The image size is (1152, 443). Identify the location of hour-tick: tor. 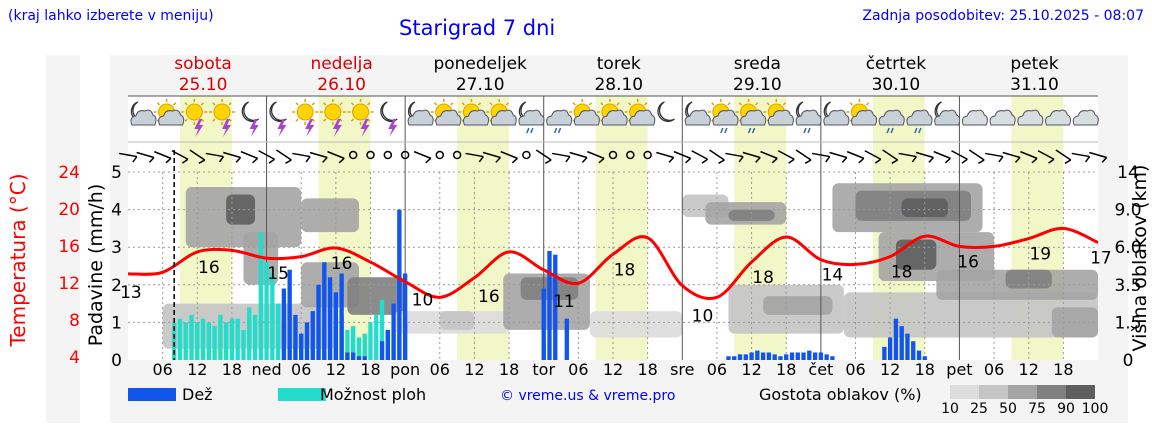
(543, 369).